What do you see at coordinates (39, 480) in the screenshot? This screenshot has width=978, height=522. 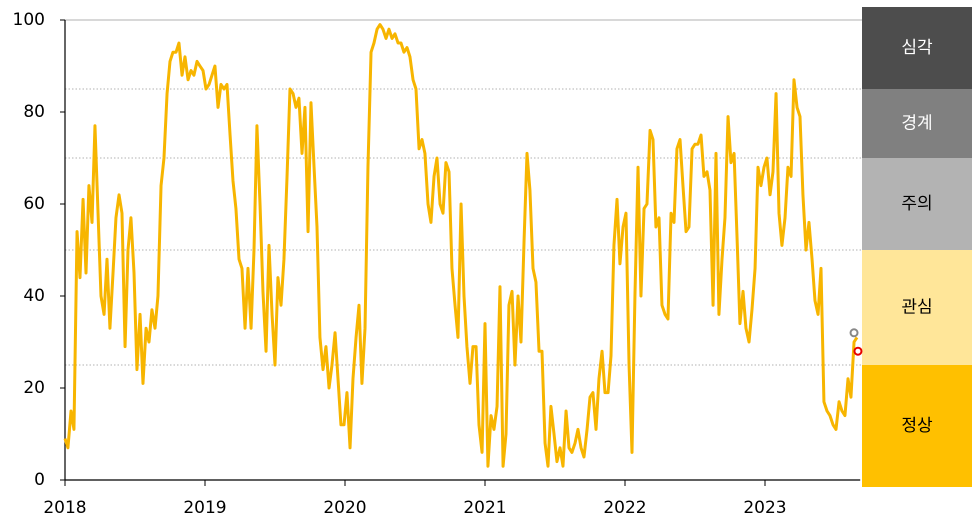 I see `y-tick-label: 0` at bounding box center [39, 480].